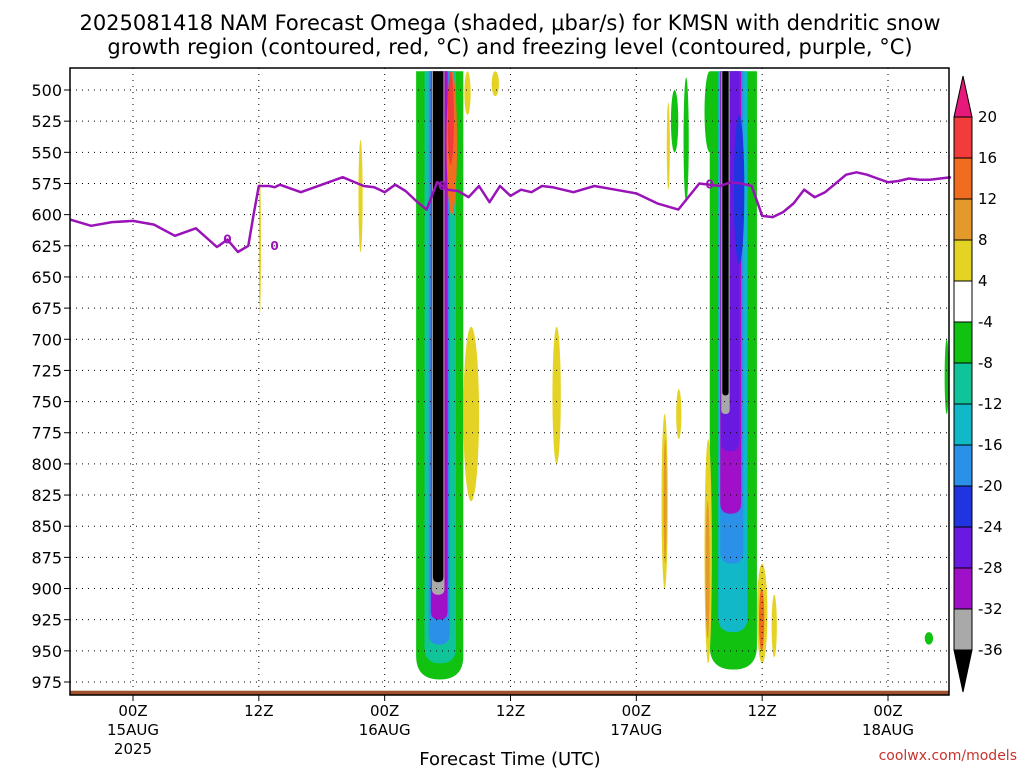 The image size is (1024, 768). What do you see at coordinates (990, 404) in the screenshot?
I see `colorbar-label: -12` at bounding box center [990, 404].